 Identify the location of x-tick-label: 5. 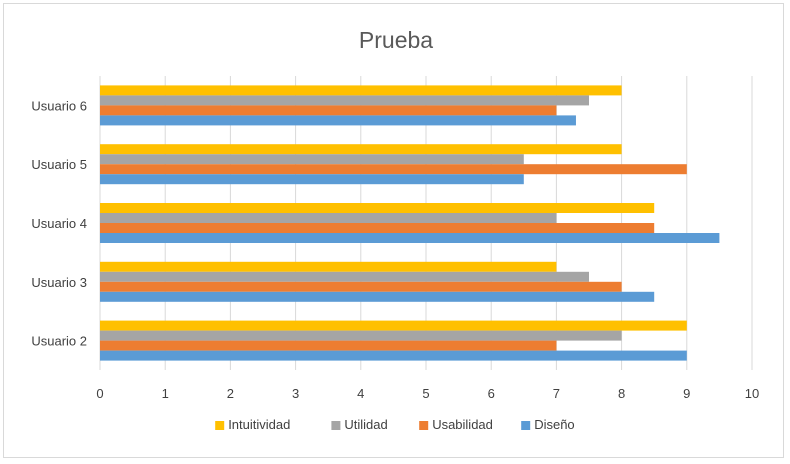
(425, 393).